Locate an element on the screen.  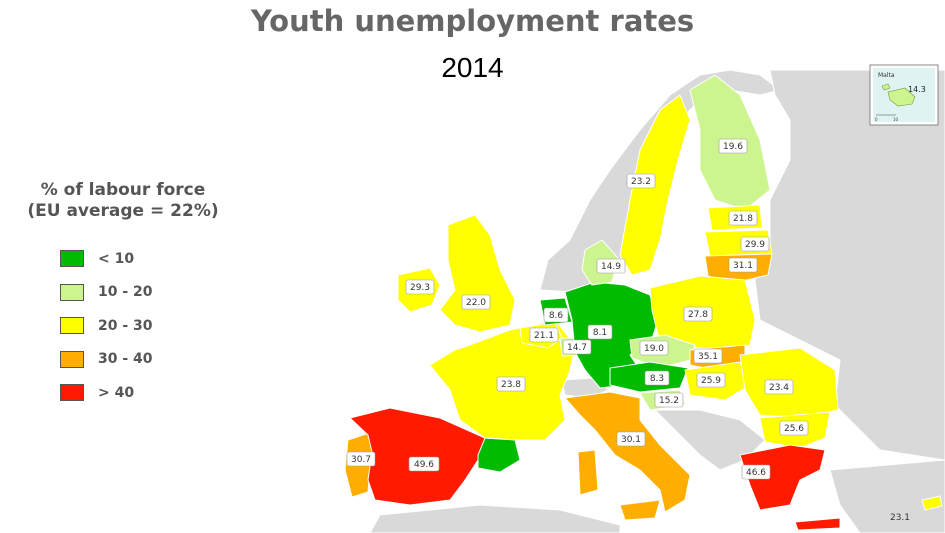
label-sweden: 23.2 is located at coordinates (641, 181).